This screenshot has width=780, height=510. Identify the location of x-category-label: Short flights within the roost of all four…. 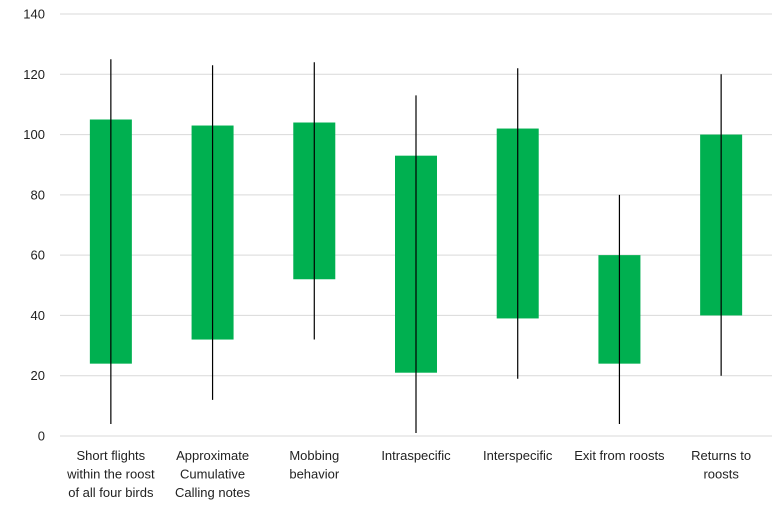
(110, 474).